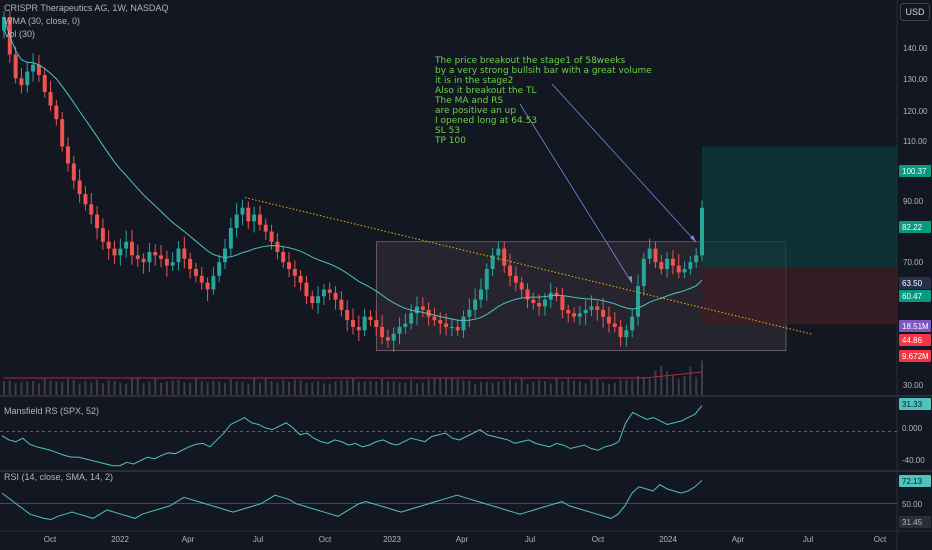 The height and width of the screenshot is (550, 932). Describe the element at coordinates (915, 481) in the screenshot. I see `rsi-badge` at that location.